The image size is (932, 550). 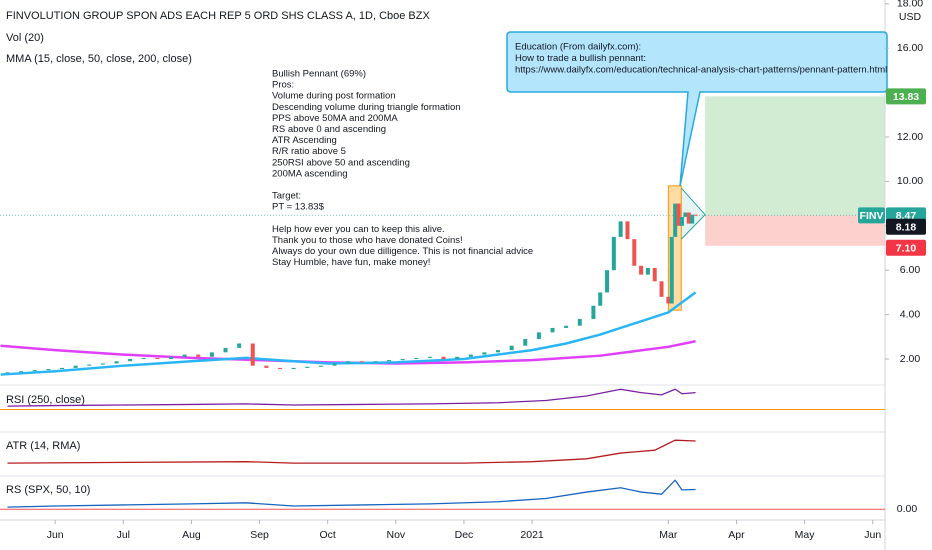 I want to click on x-tick-label: Apr, so click(x=736, y=535).